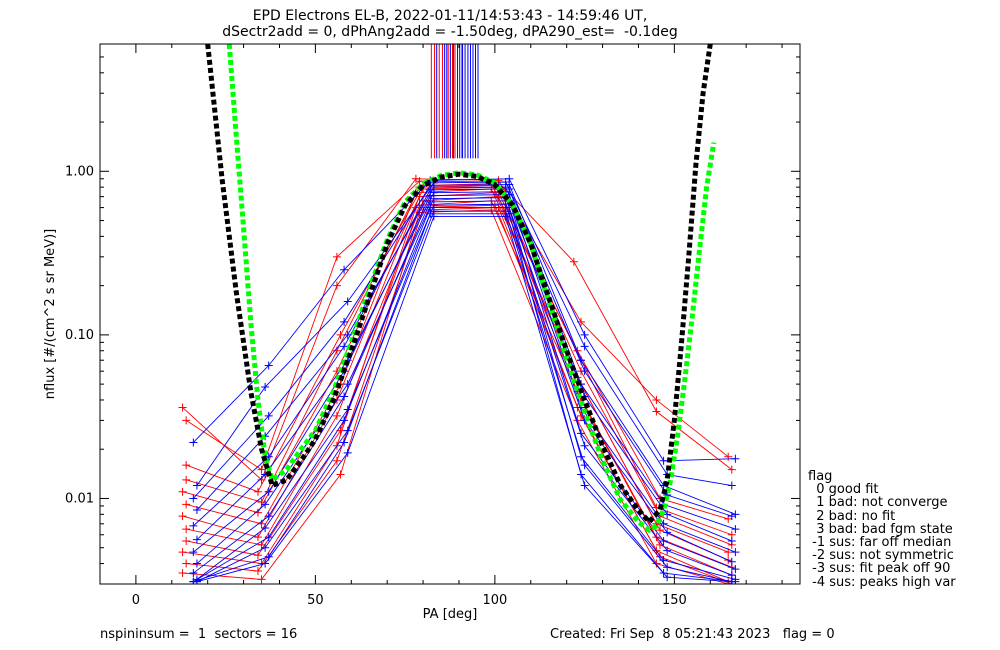  Describe the element at coordinates (136, 600) in the screenshot. I see `x-tick-label: 0` at that location.